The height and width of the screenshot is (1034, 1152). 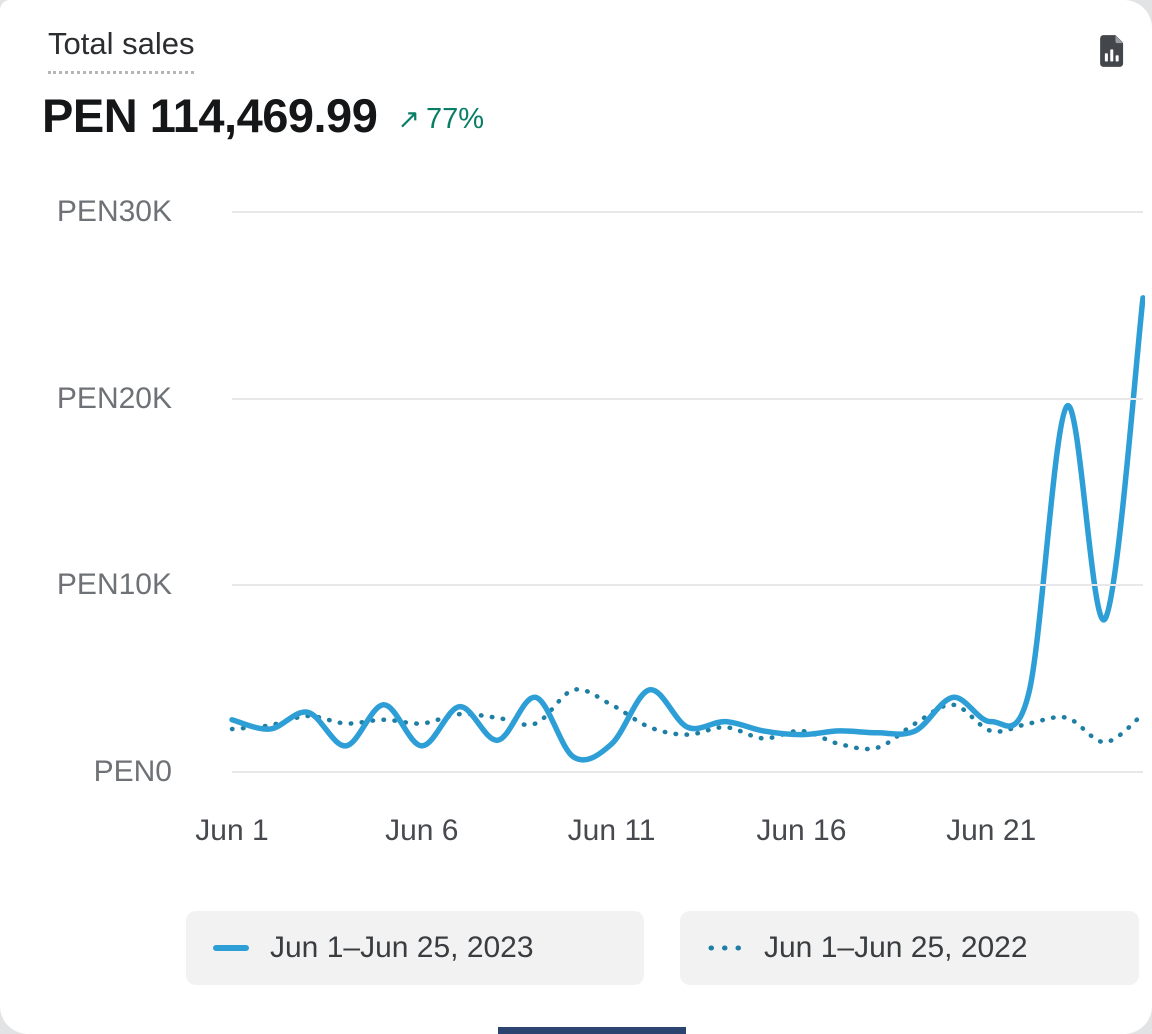 I want to click on y-axis-label: PEN30K, so click(x=114, y=211).